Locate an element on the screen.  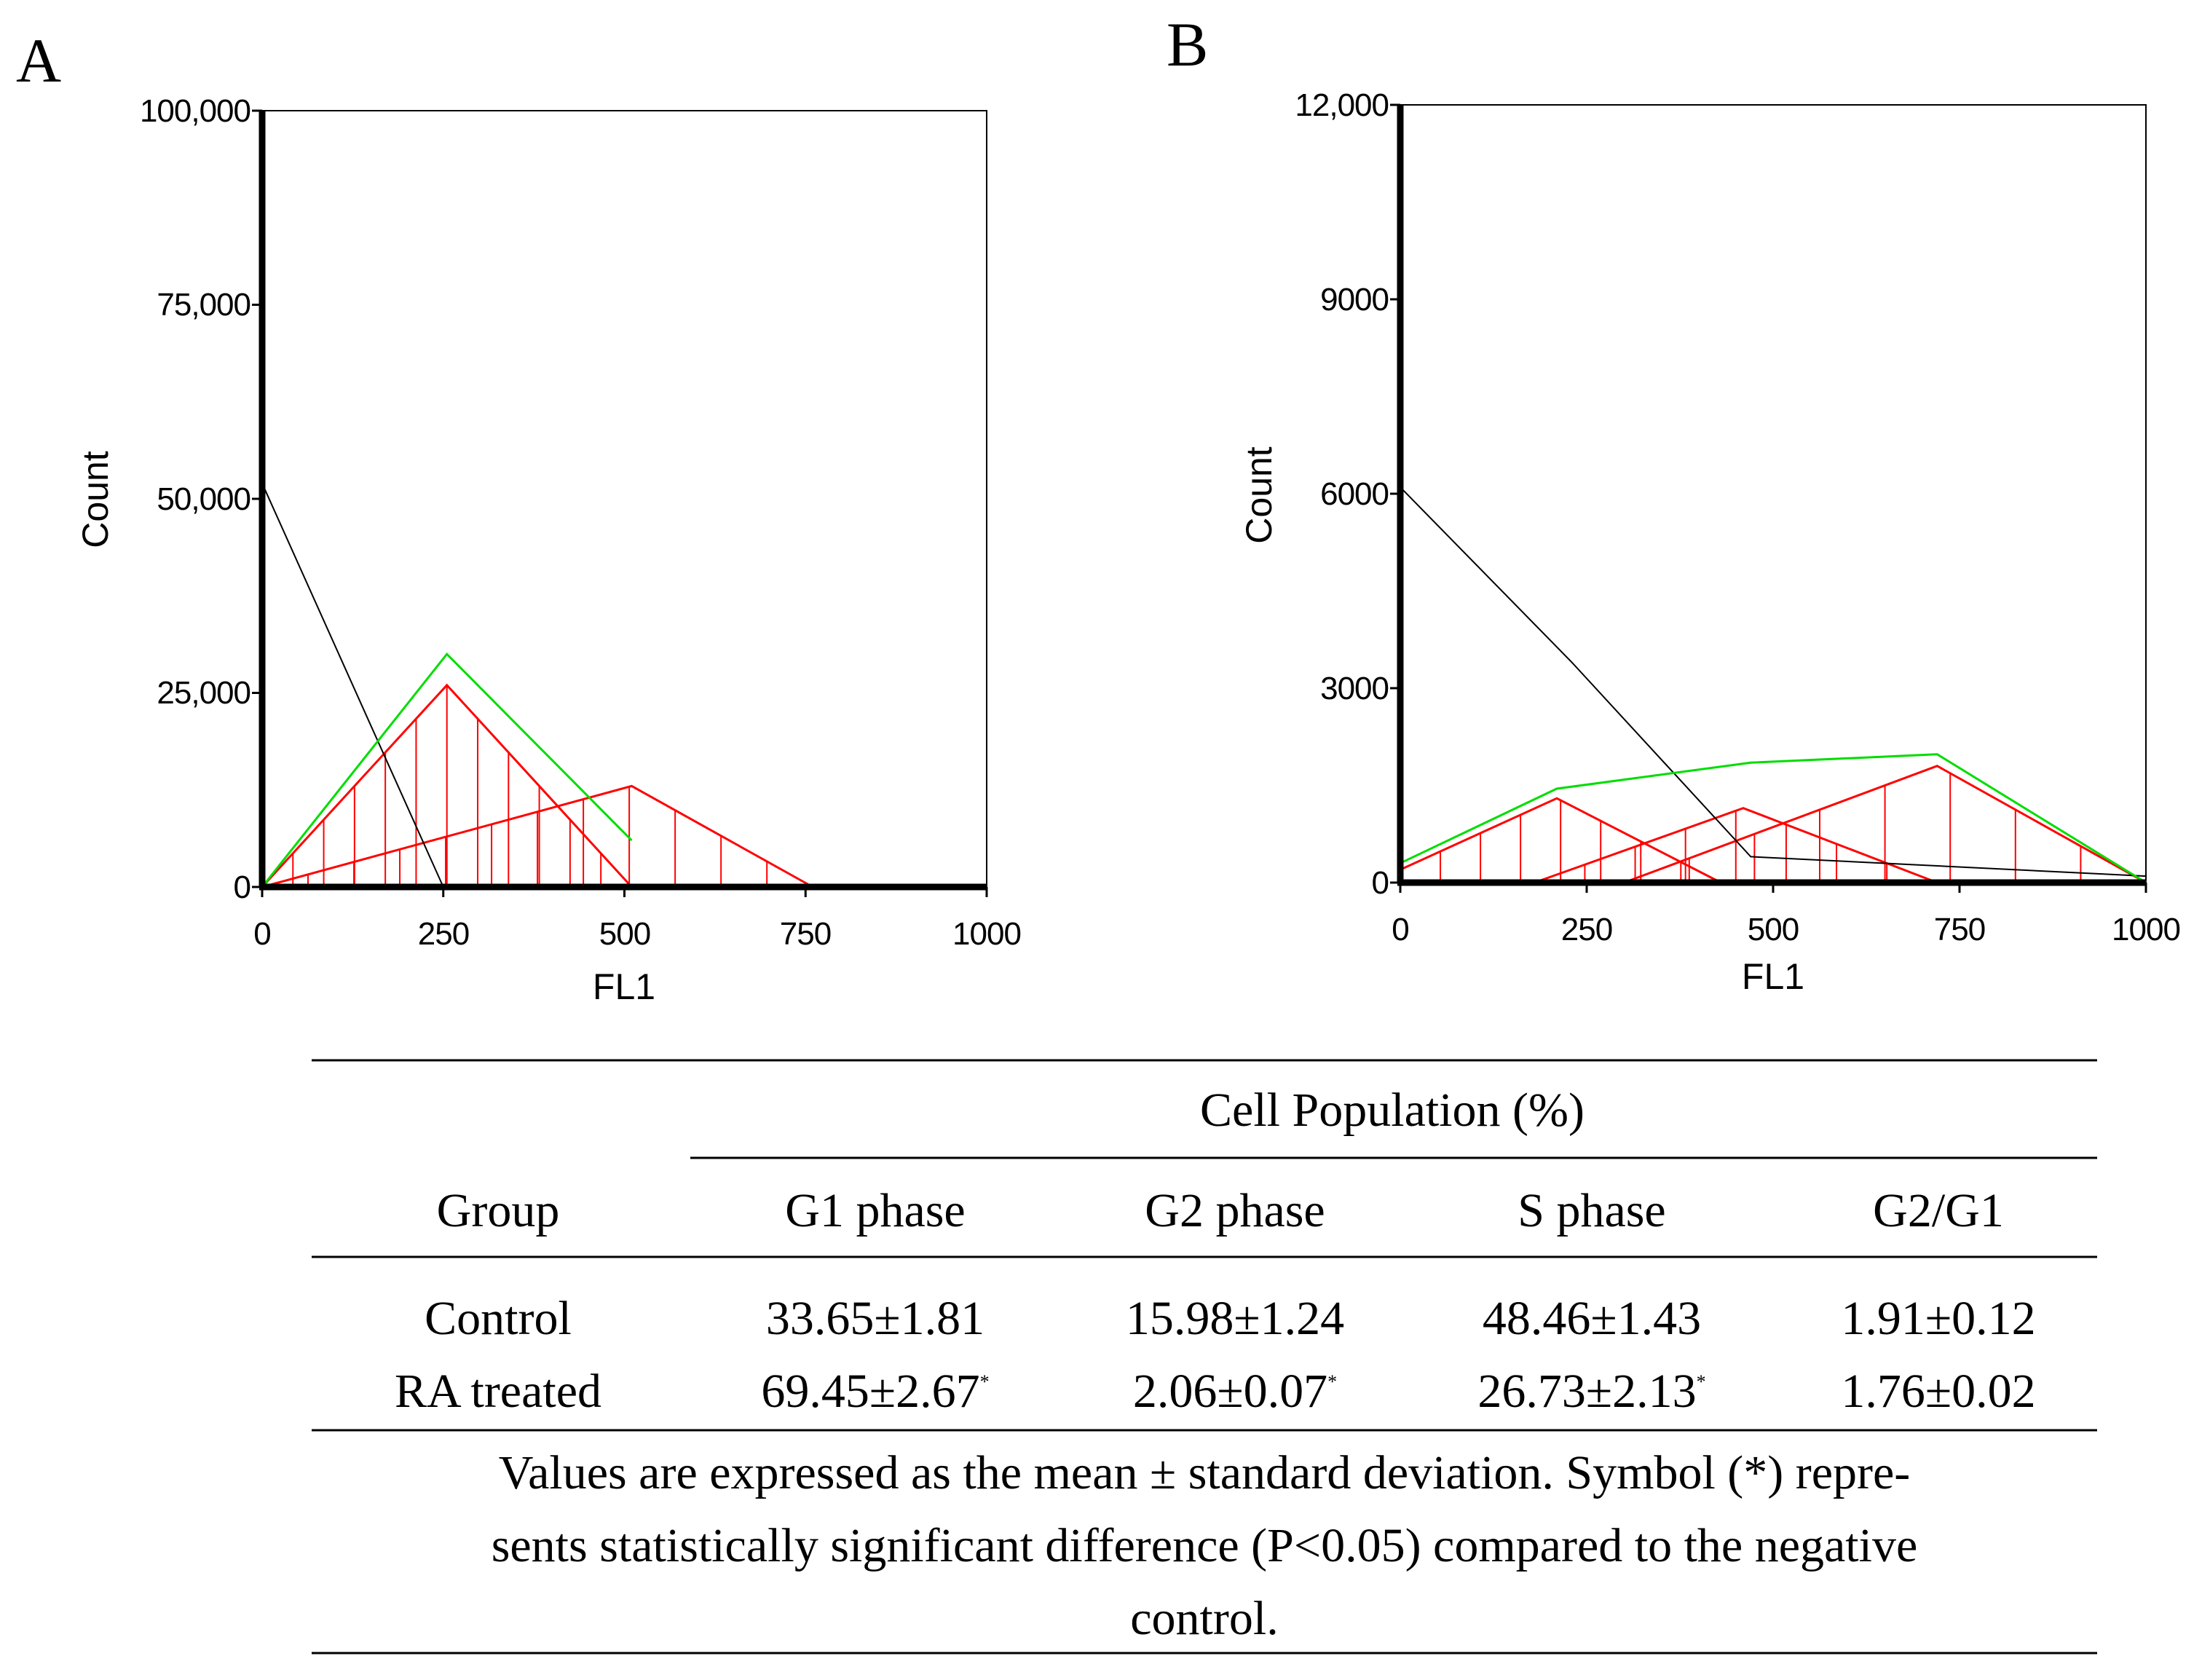
y-tick-label: 6000 is located at coordinates (1354, 494).